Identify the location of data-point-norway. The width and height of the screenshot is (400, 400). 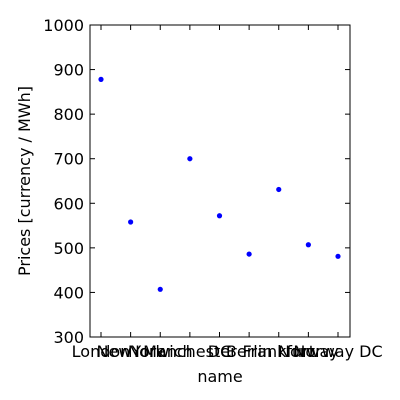
(308, 245).